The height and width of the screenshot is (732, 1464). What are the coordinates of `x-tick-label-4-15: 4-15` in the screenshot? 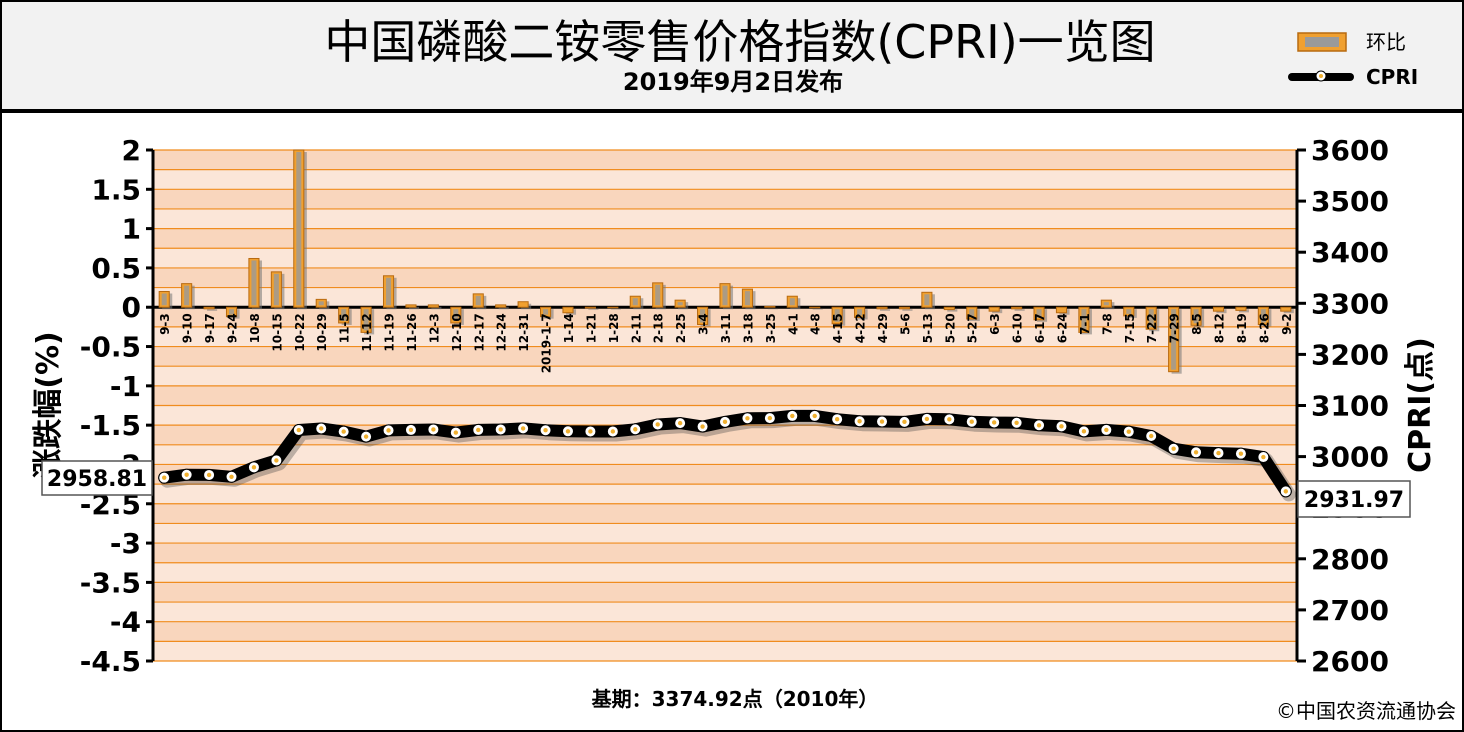 It's located at (838, 328).